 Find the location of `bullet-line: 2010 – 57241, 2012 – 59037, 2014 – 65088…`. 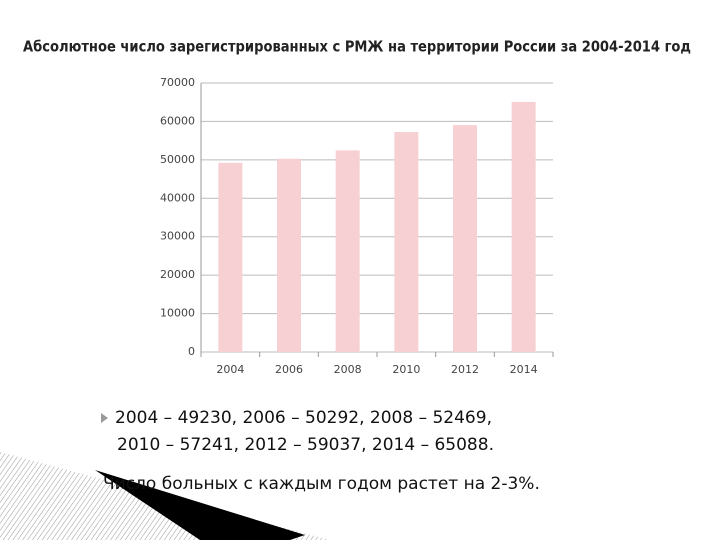

bullet-line: 2010 – 57241, 2012 – 59037, 2014 – 65088… is located at coordinates (305, 445).